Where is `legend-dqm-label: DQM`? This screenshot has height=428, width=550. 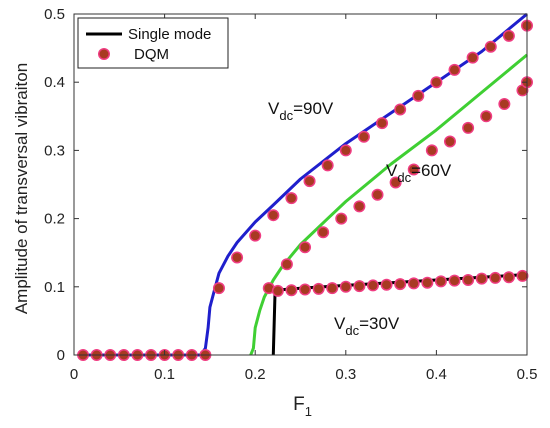 legend-dqm-label: DQM is located at coordinates (151, 54).